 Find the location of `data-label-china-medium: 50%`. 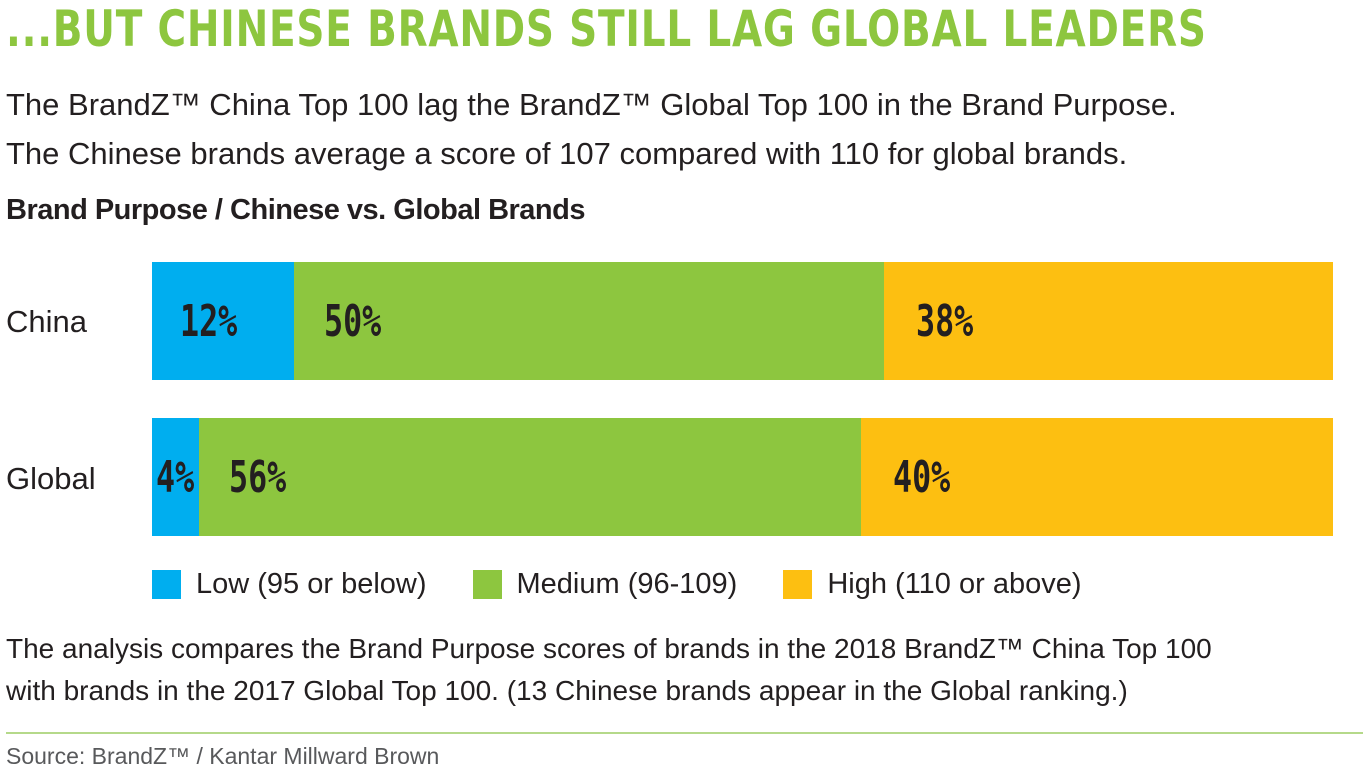

data-label-china-medium: 50% is located at coordinates (352, 321).